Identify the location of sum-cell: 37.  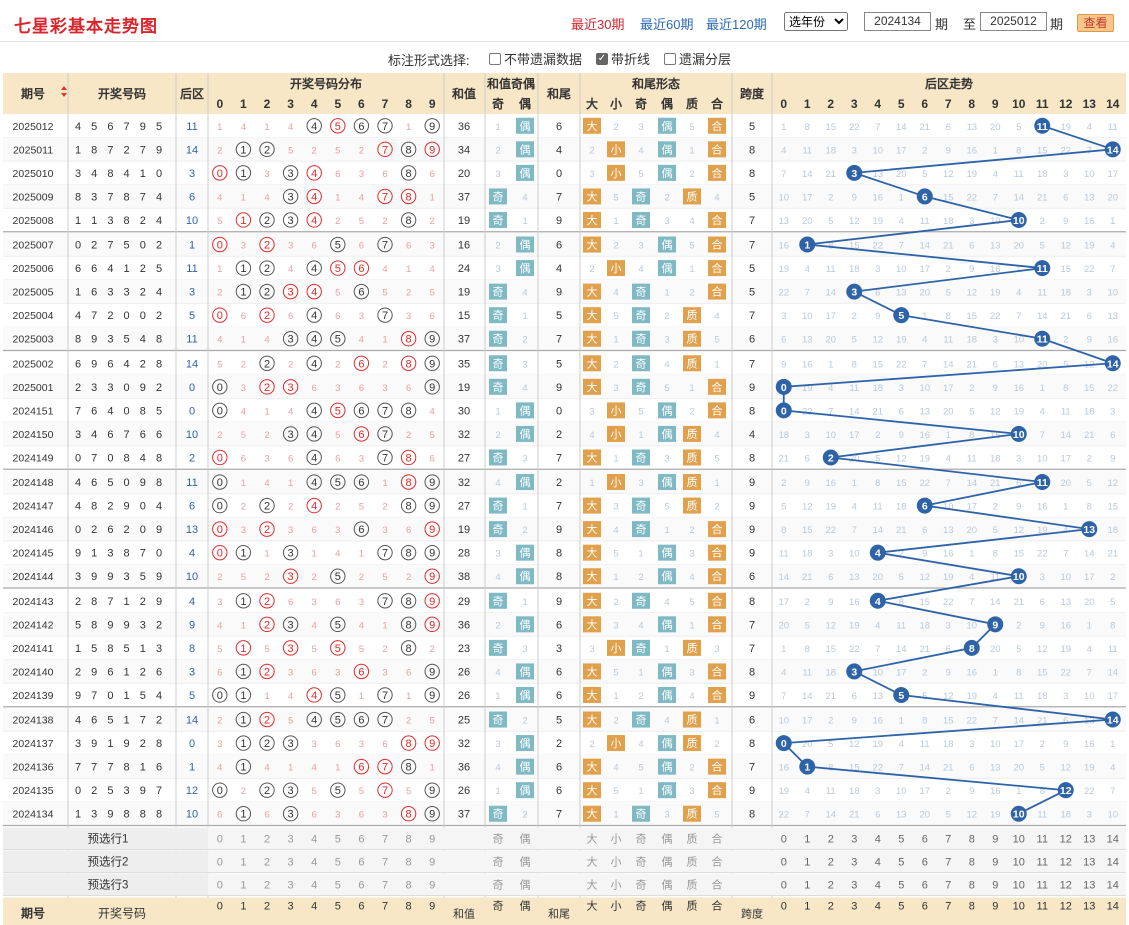
(464, 815).